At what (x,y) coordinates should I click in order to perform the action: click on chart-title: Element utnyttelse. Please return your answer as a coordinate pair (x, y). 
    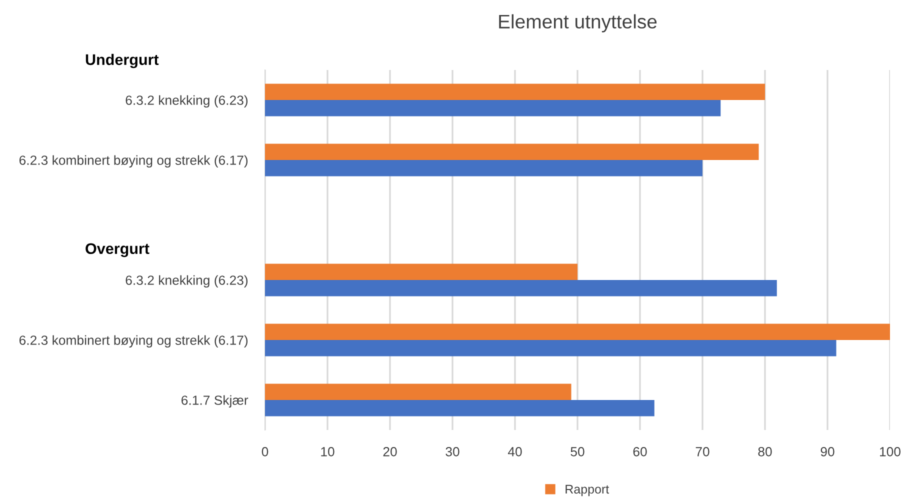
    Looking at the image, I should click on (578, 23).